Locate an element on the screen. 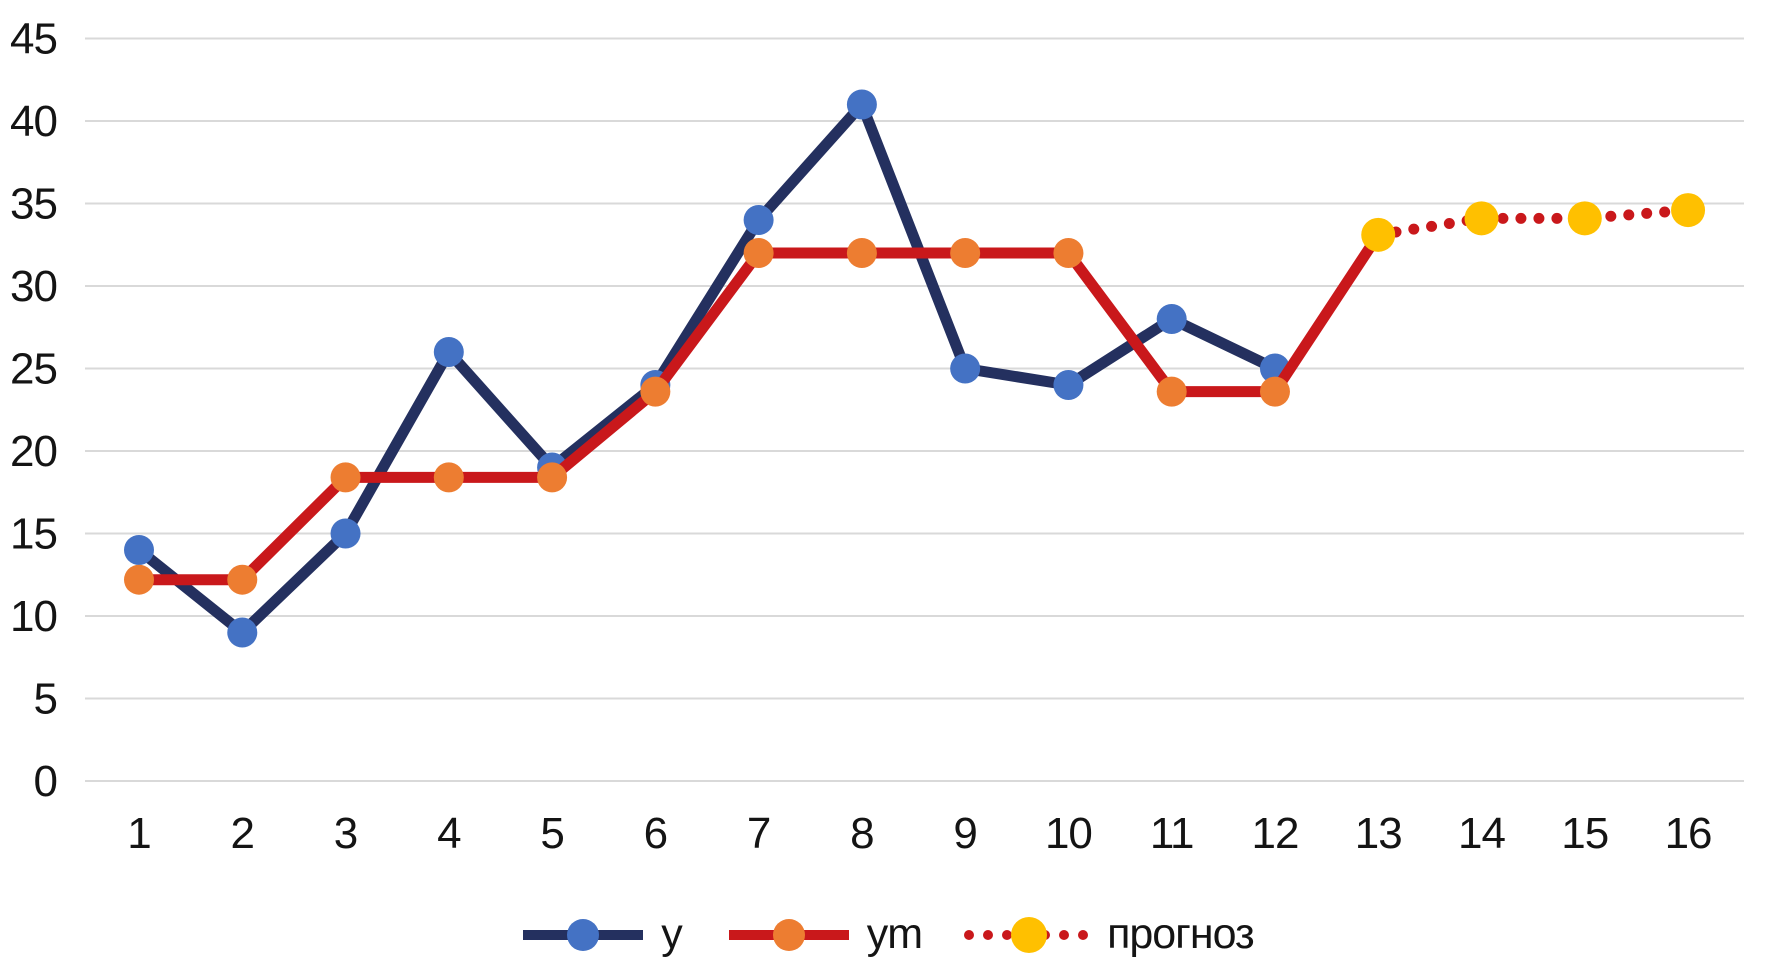 The image size is (1772, 968). x-tick-label-7: 7 is located at coordinates (758, 833).